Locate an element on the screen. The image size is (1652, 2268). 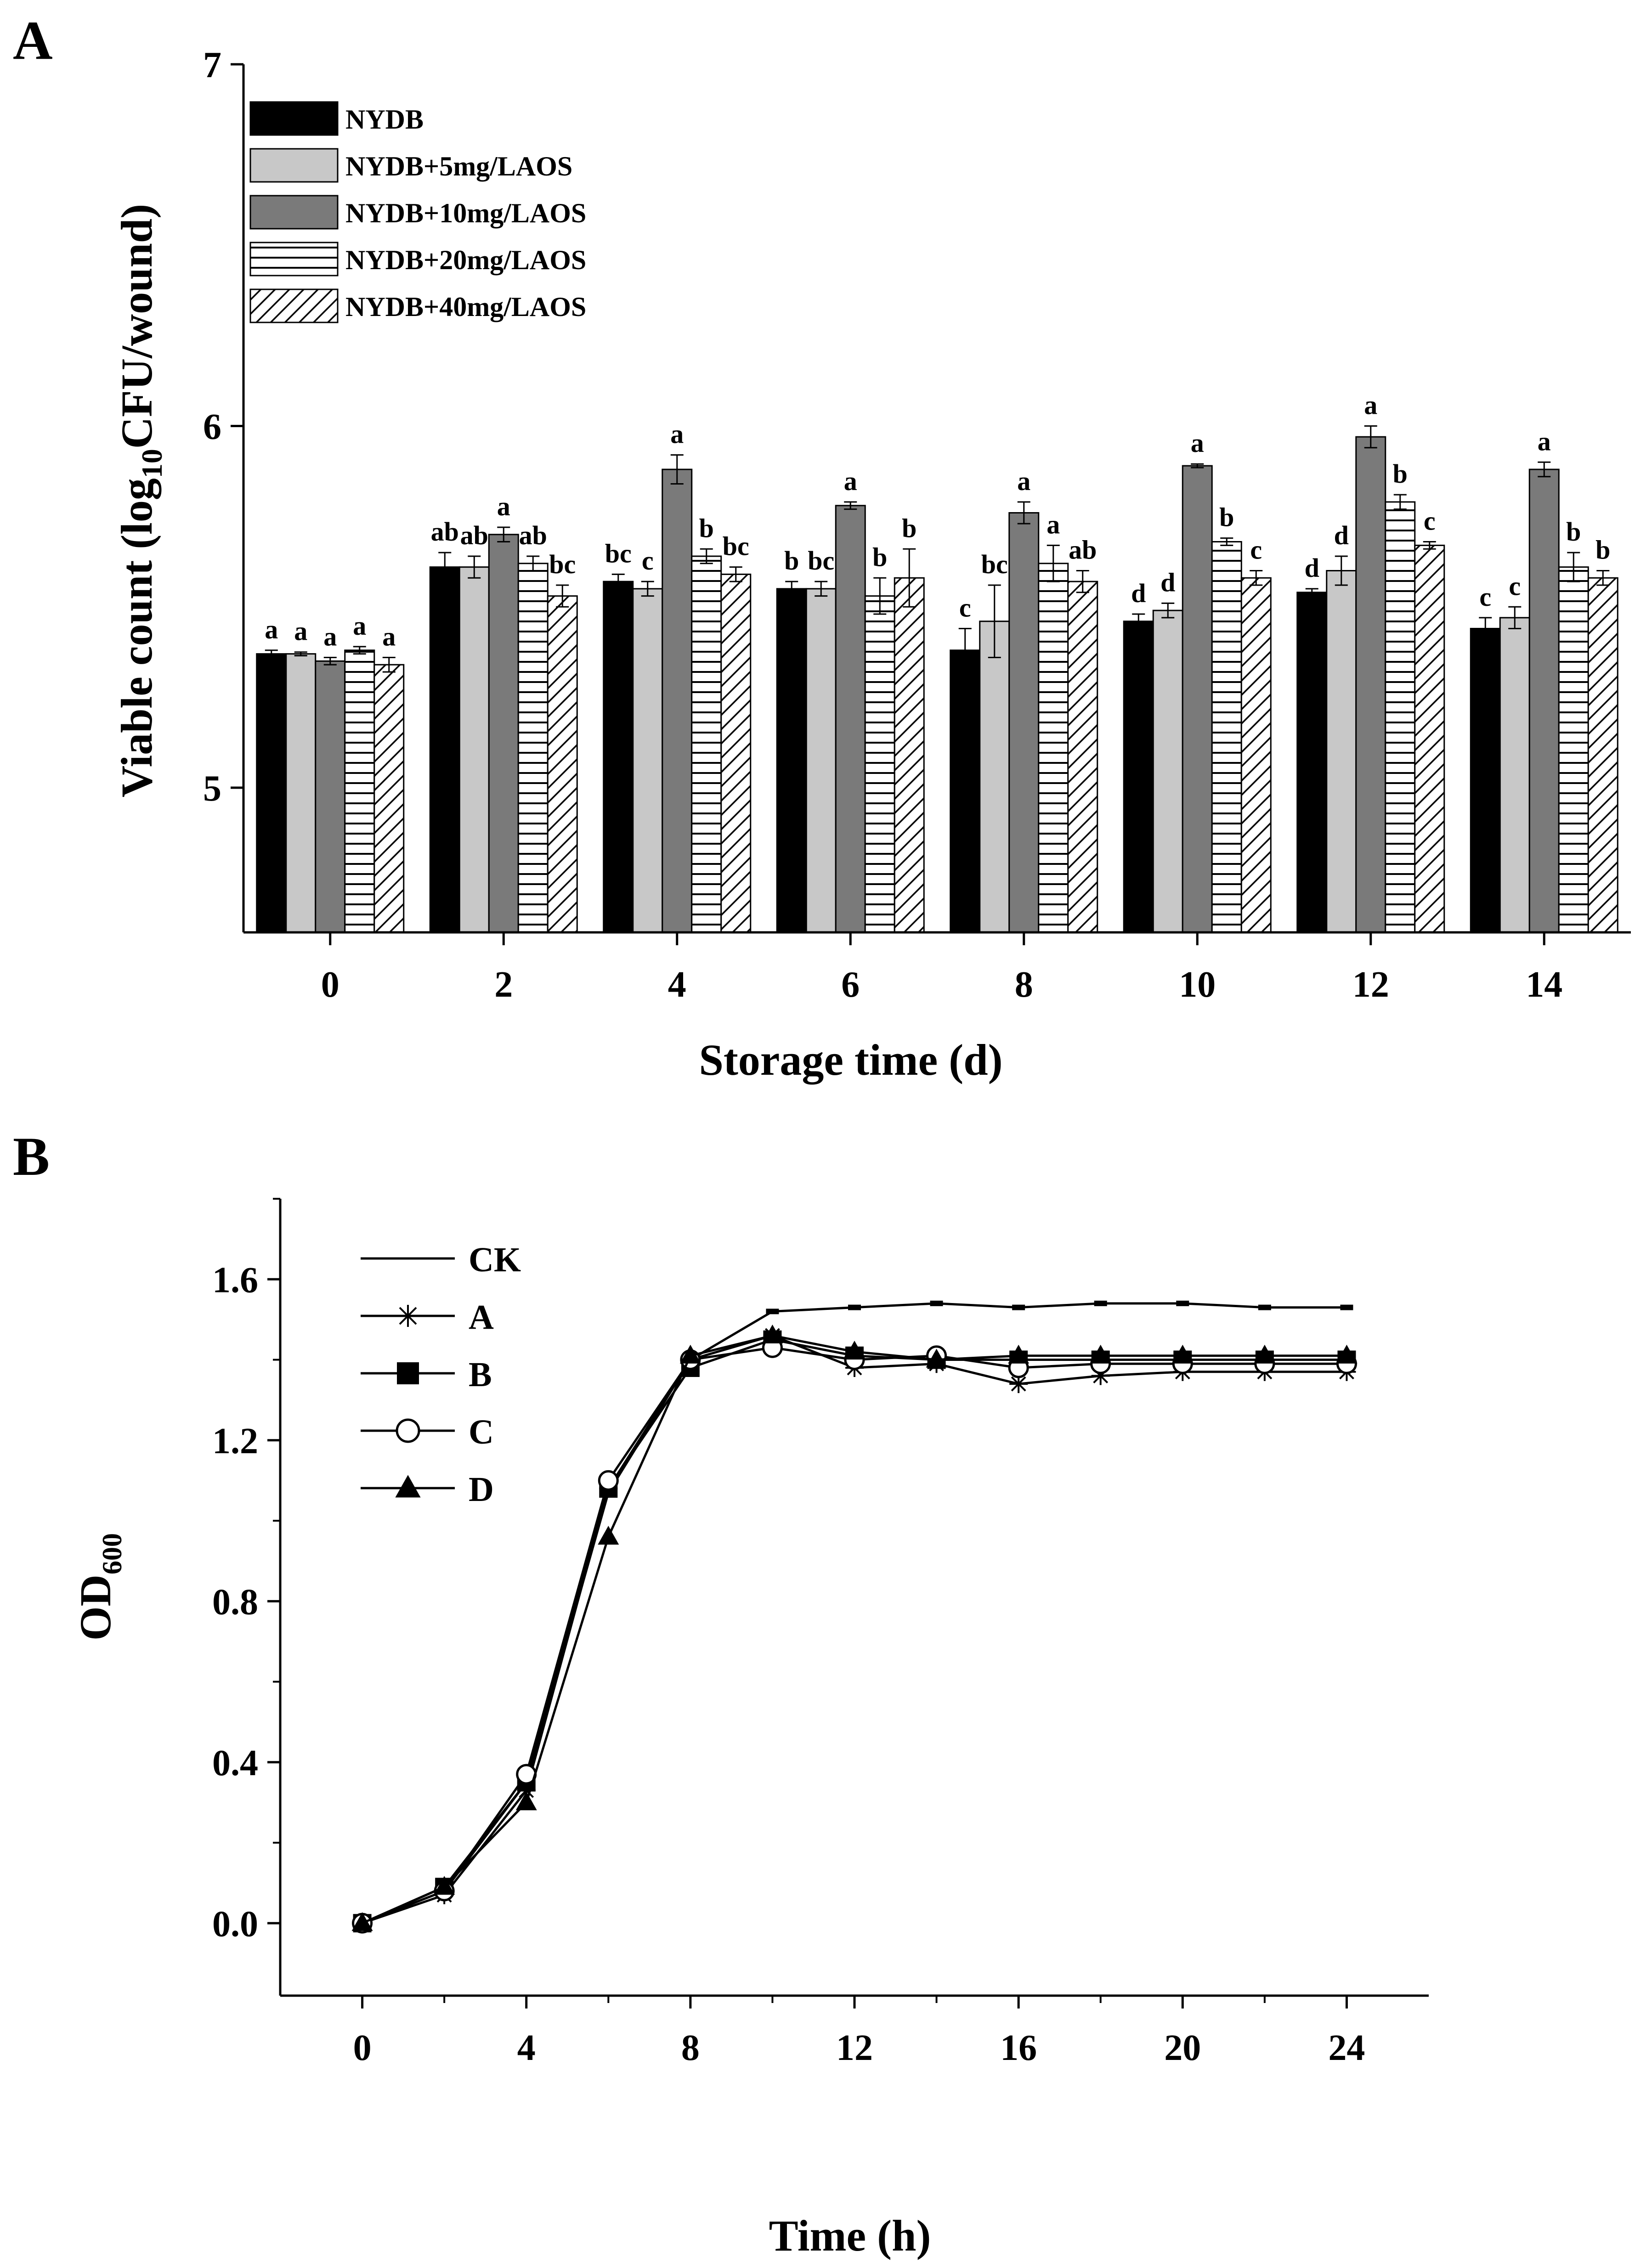
legend-label: NYDB+40mg/LAOS is located at coordinates (465, 307).